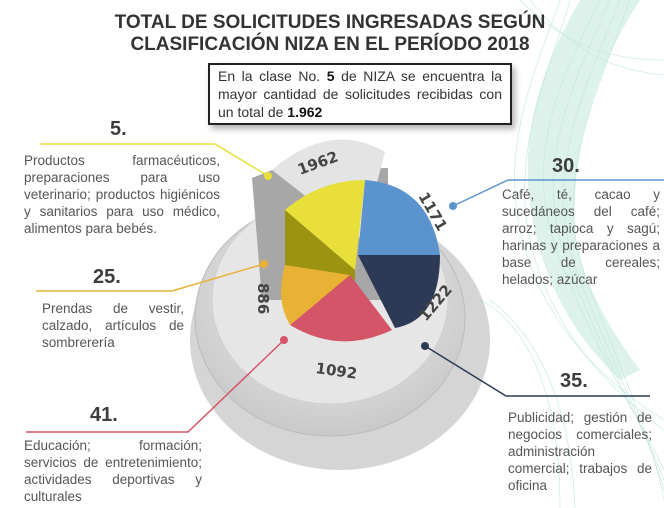  I want to click on class-number-5: 5., so click(118, 129).